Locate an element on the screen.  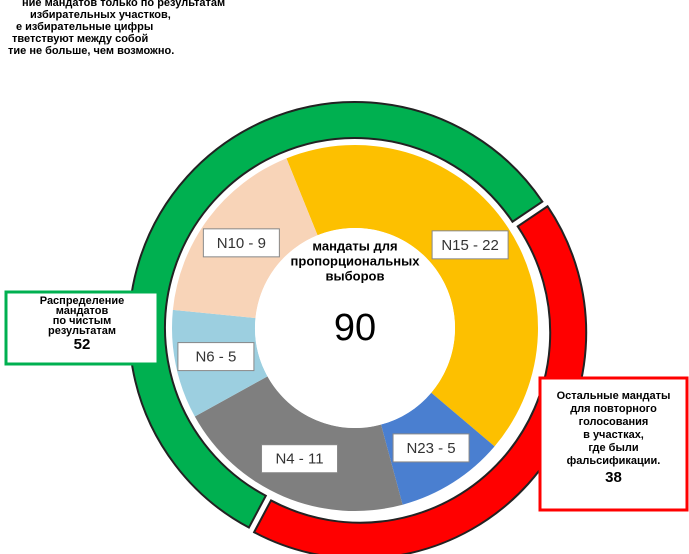
annotation: е избирательные цифры is located at coordinates (84, 27).